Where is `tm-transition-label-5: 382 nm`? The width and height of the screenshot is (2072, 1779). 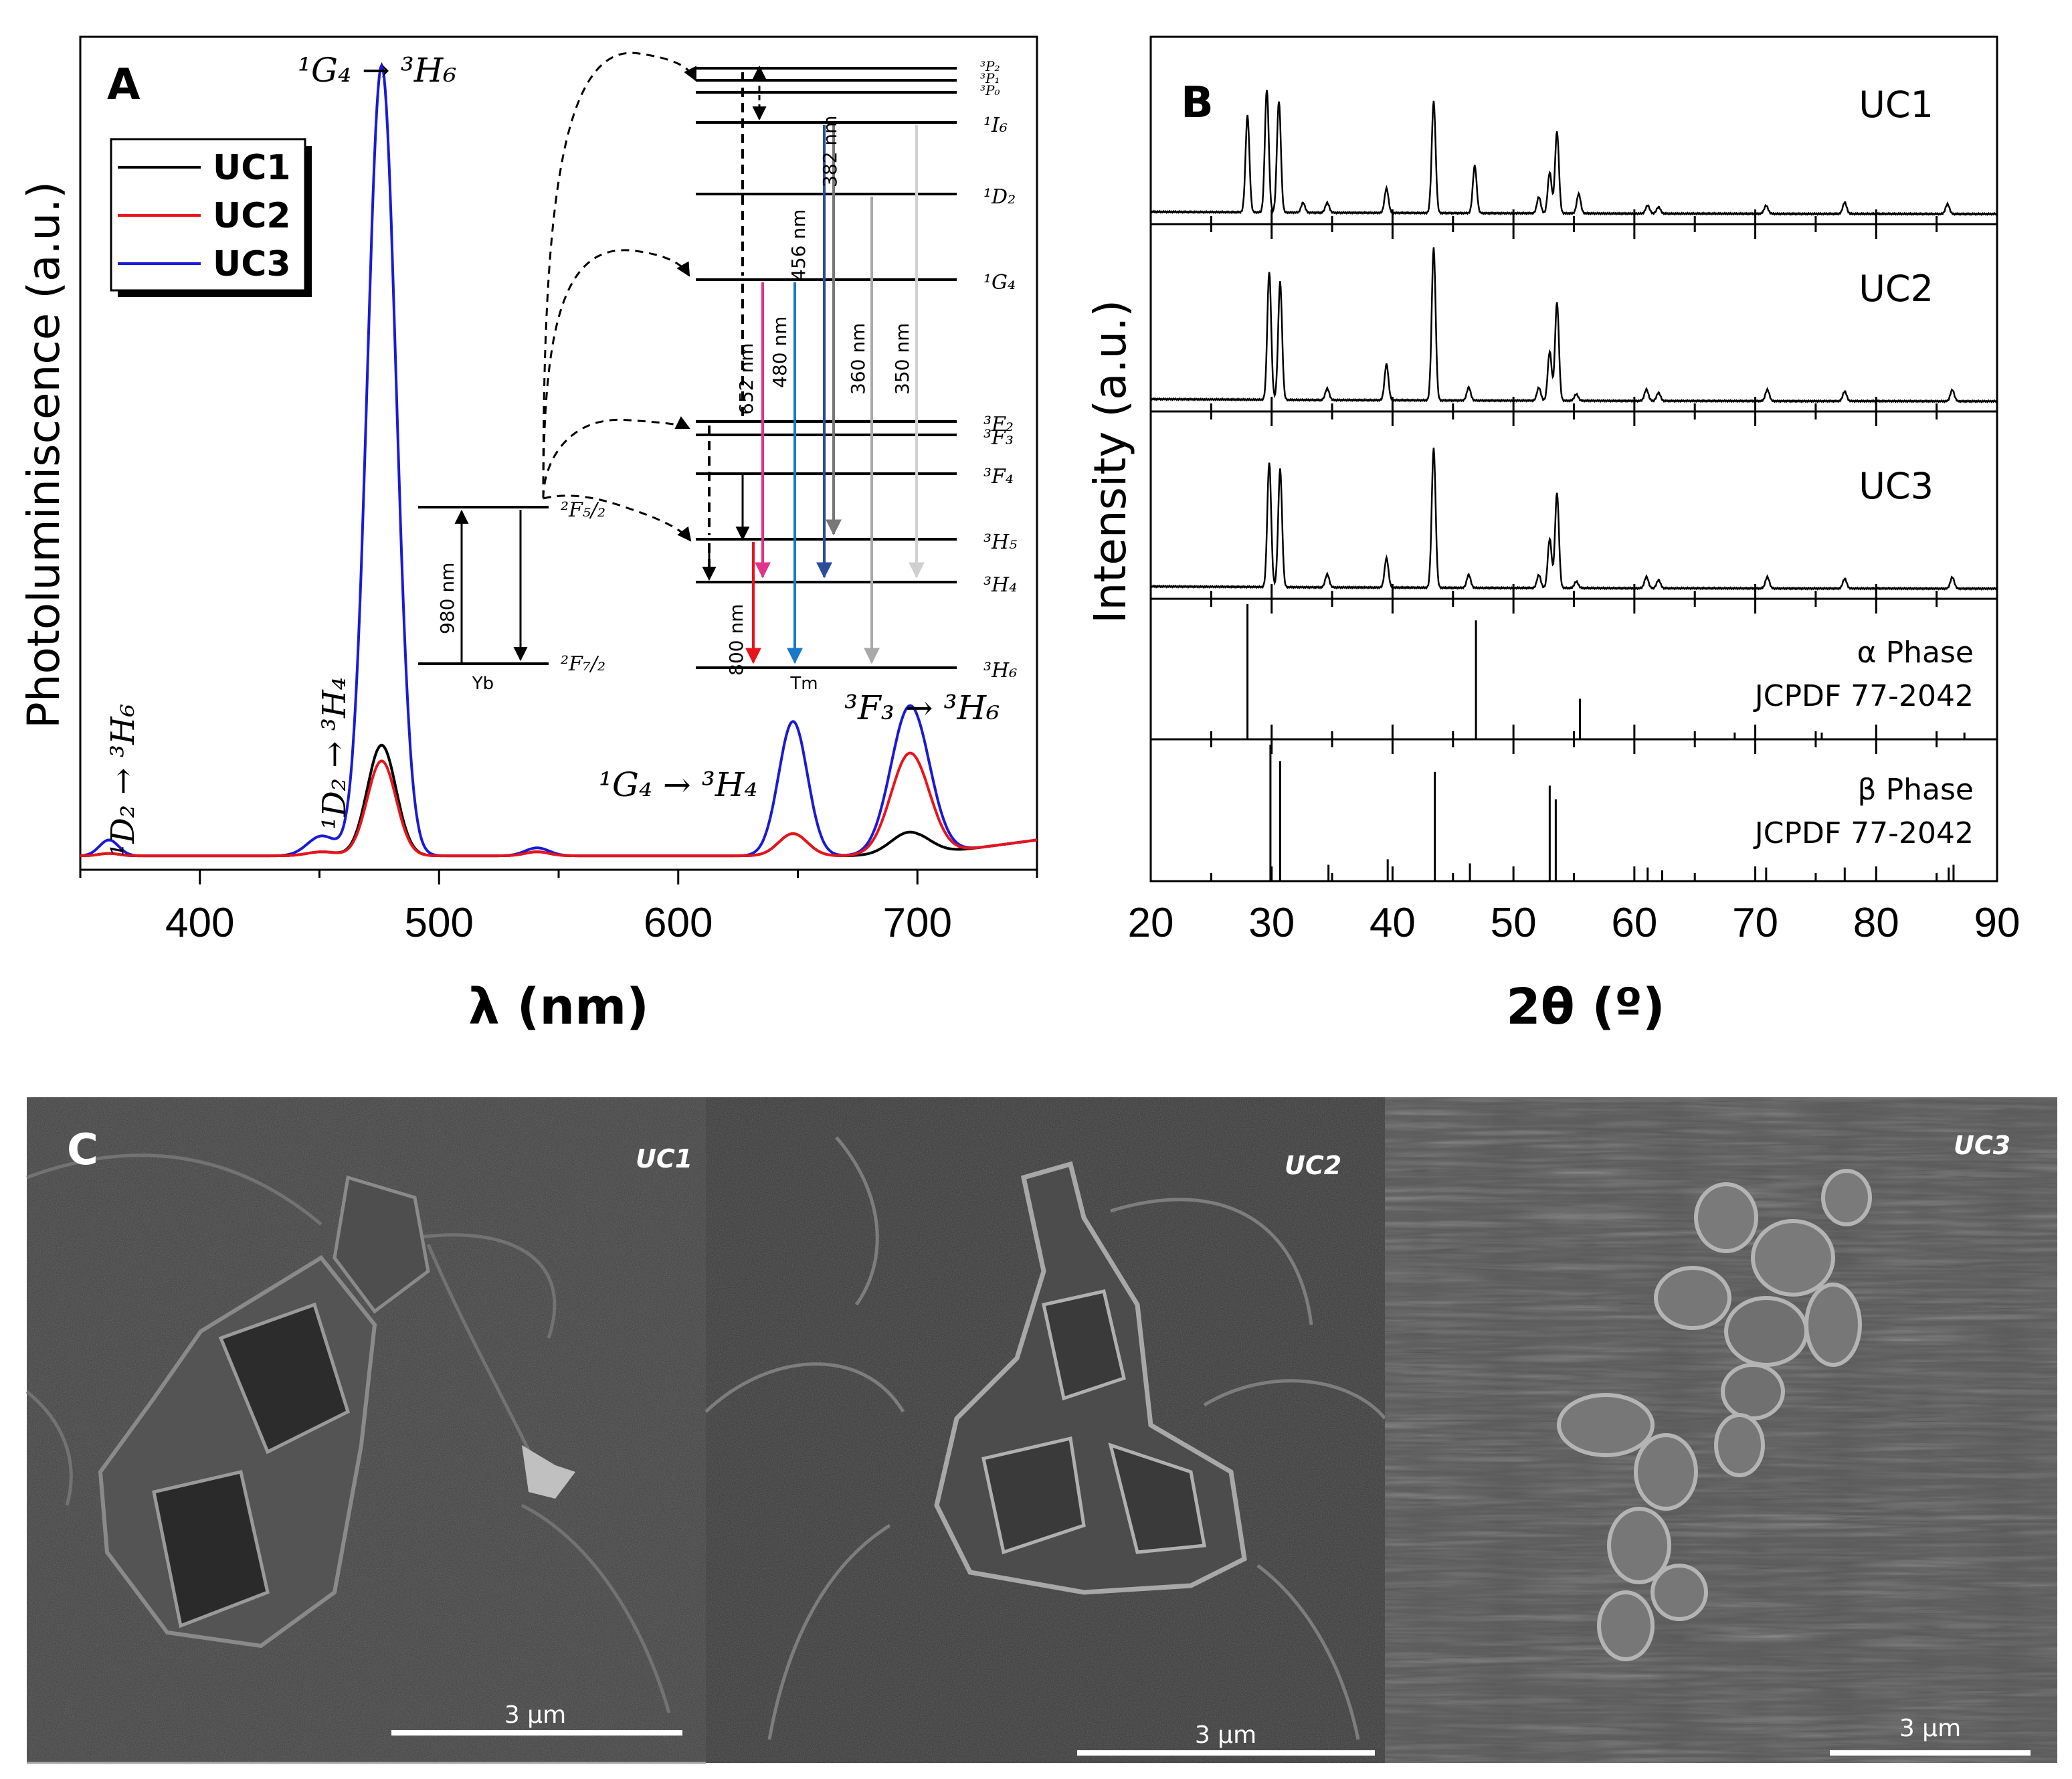 tm-transition-label-5: 382 nm is located at coordinates (830, 151).